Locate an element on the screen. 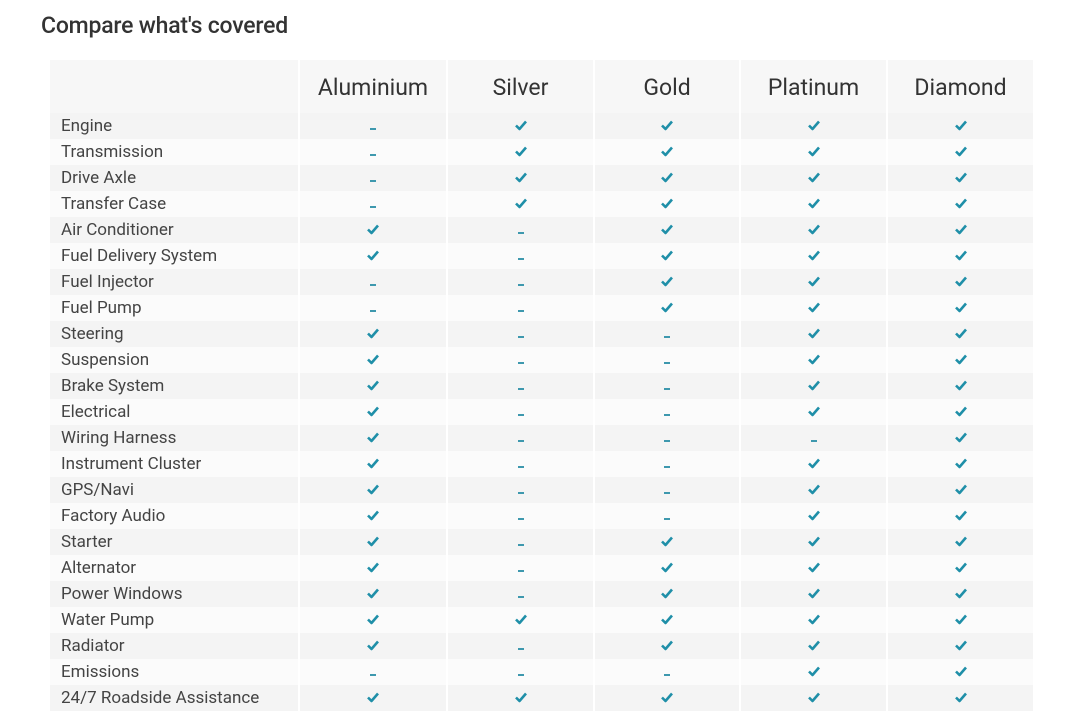  column-header: Gold is located at coordinates (667, 86).